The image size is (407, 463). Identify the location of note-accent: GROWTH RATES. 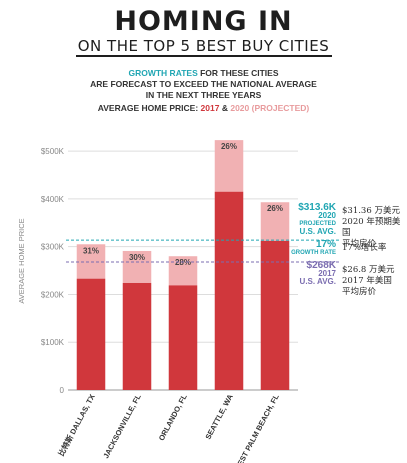
(163, 73).